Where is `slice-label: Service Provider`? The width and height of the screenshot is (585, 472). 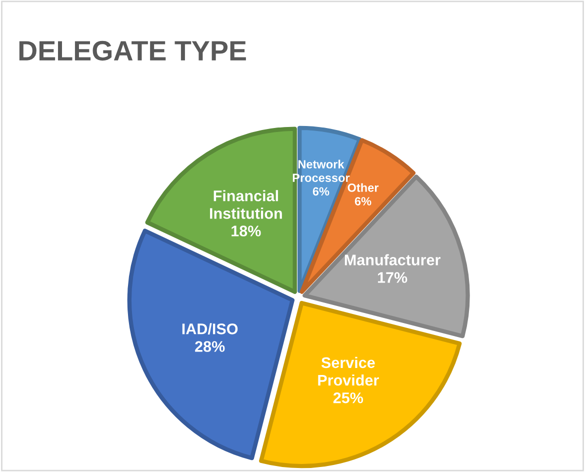
slice-label: Service Provider is located at coordinates (348, 371).